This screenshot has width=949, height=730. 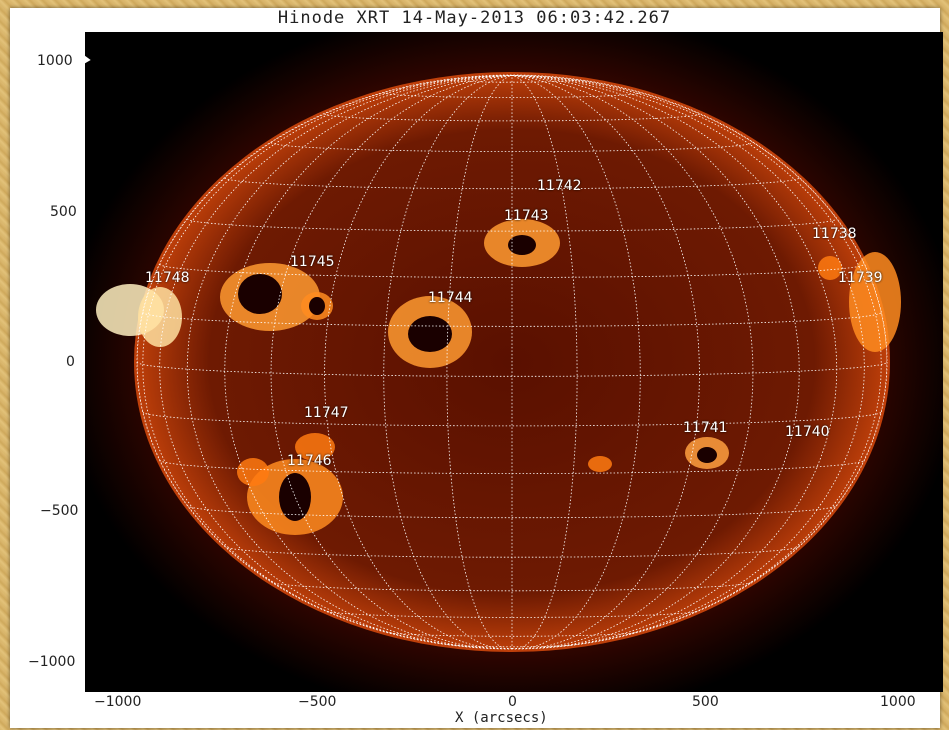 What do you see at coordinates (559, 186) in the screenshot?
I see `active-region-label: 11742` at bounding box center [559, 186].